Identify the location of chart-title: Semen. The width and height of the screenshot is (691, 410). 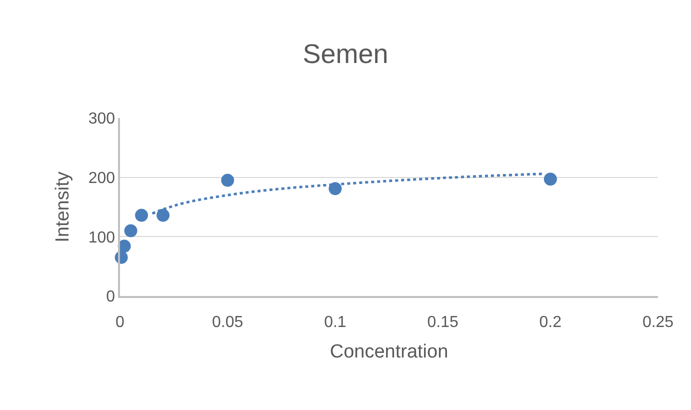
(345, 53).